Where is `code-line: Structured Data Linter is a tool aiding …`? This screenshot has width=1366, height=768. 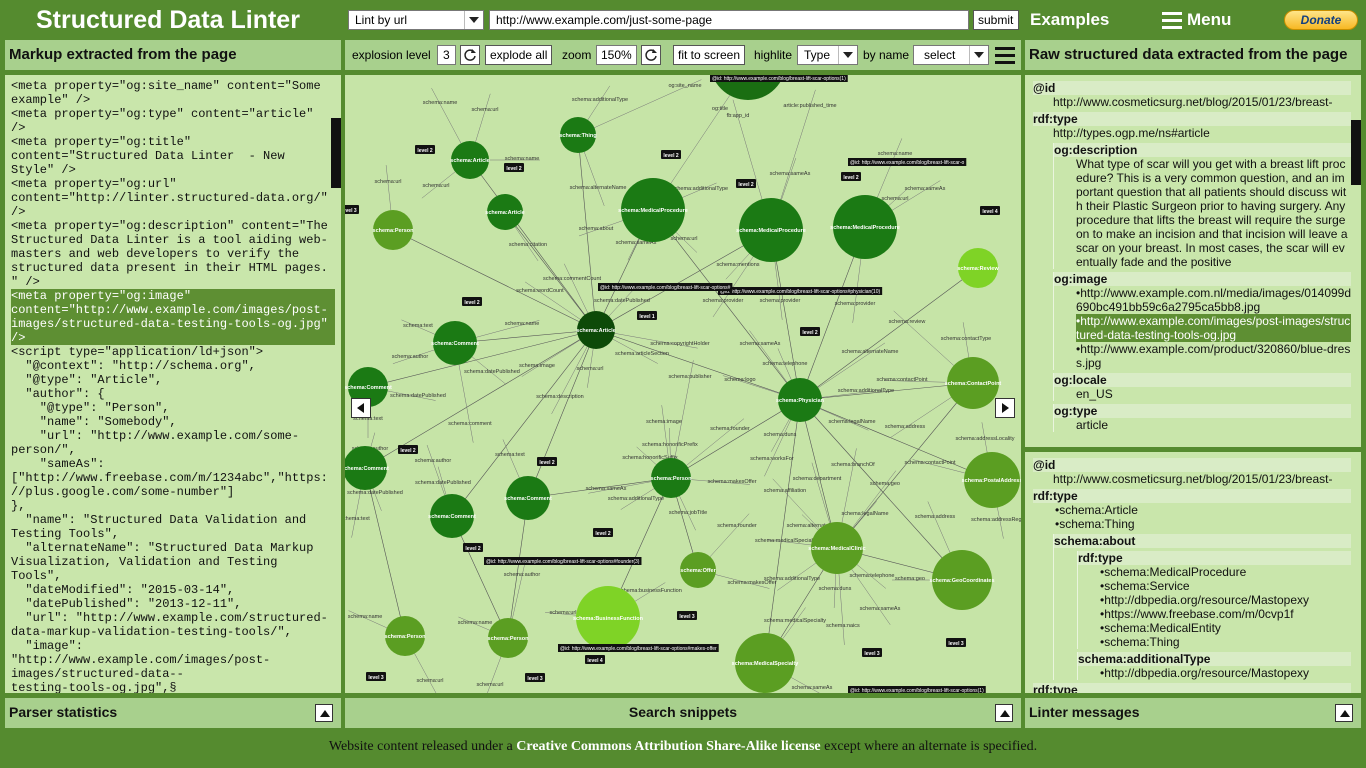 code-line: Structured Data Linter is a tool aiding … is located at coordinates (169, 240).